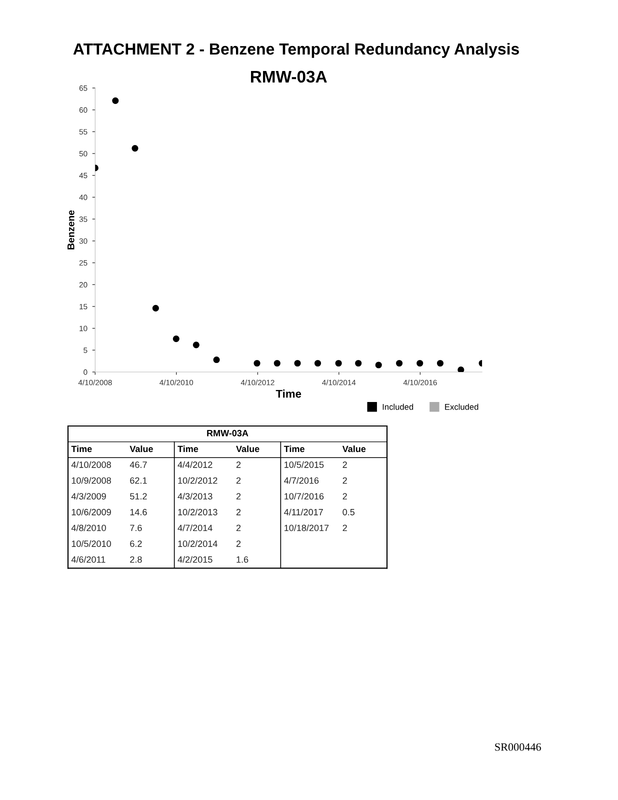  I want to click on legend-label: Included, so click(398, 407).